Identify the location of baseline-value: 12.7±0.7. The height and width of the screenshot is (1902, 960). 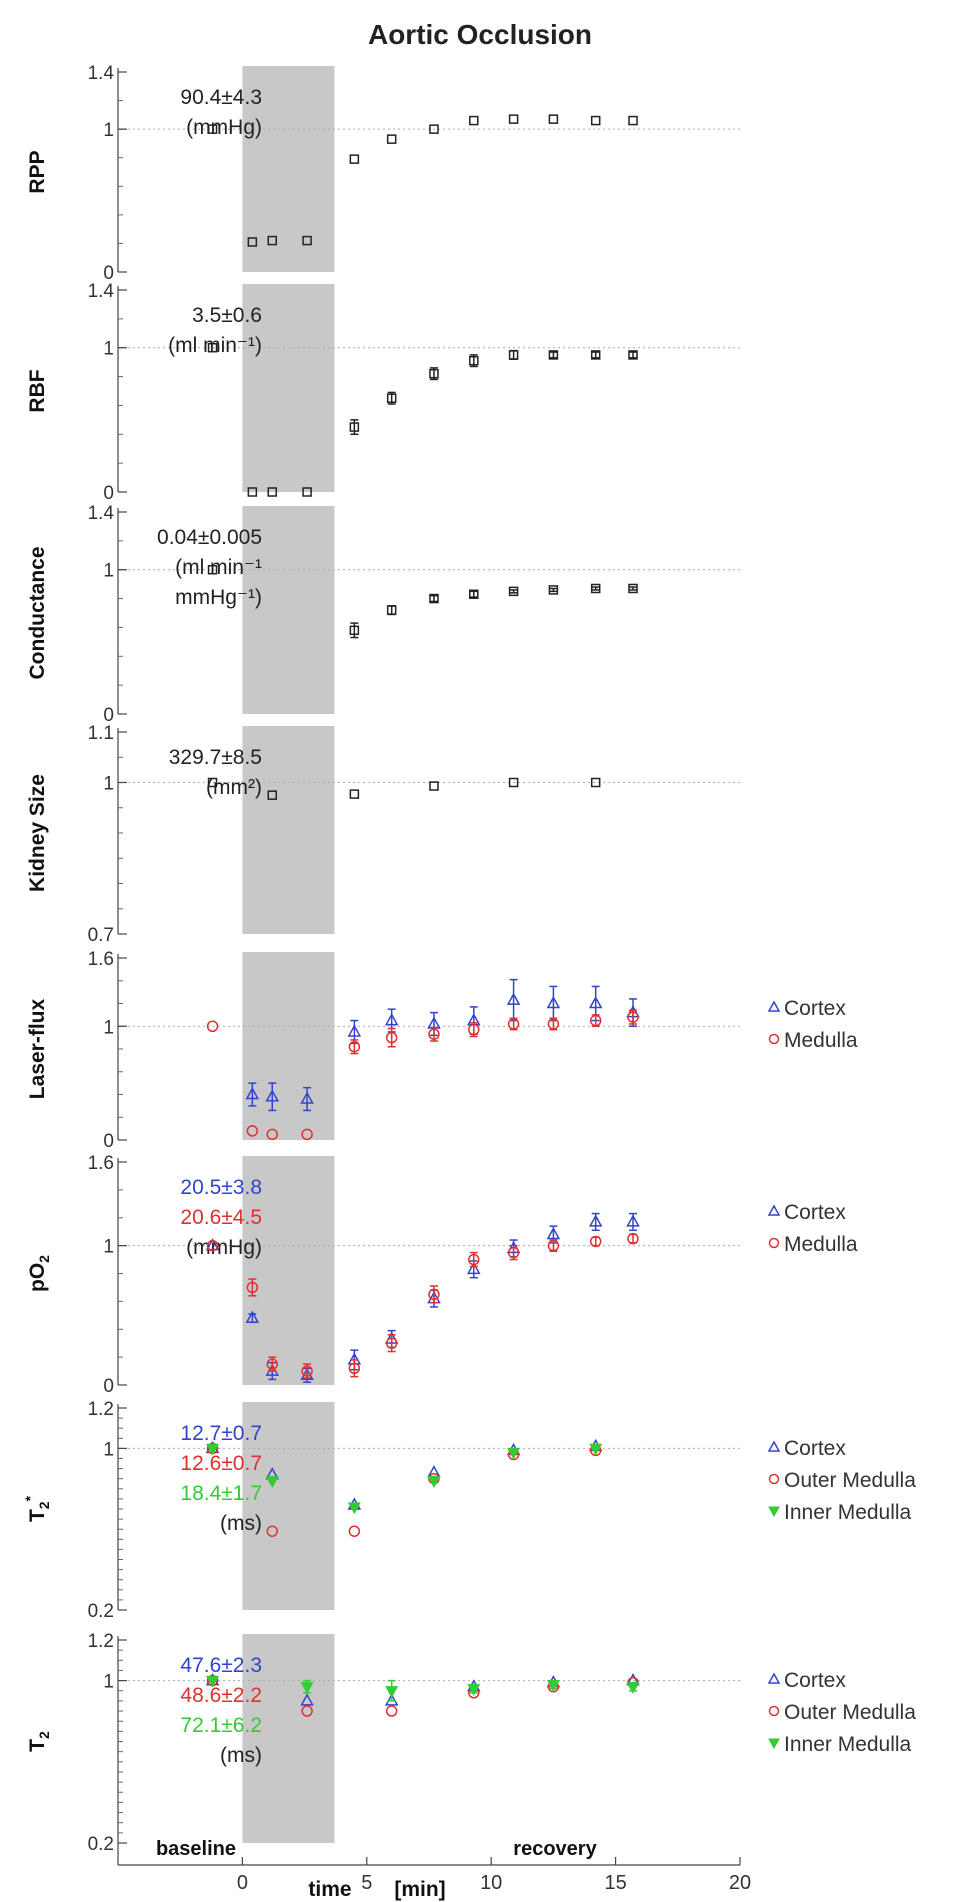
(221, 1433).